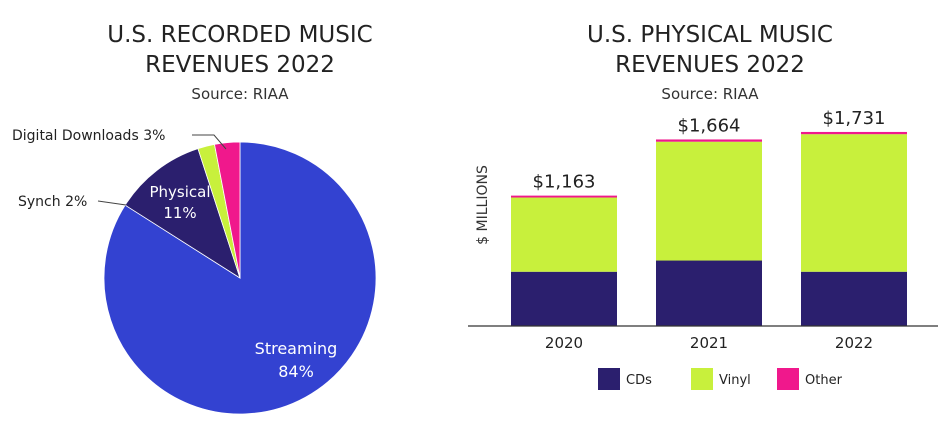 The height and width of the screenshot is (443, 939). Describe the element at coordinates (854, 343) in the screenshot. I see `x-tick-label-2022: 2022` at that location.